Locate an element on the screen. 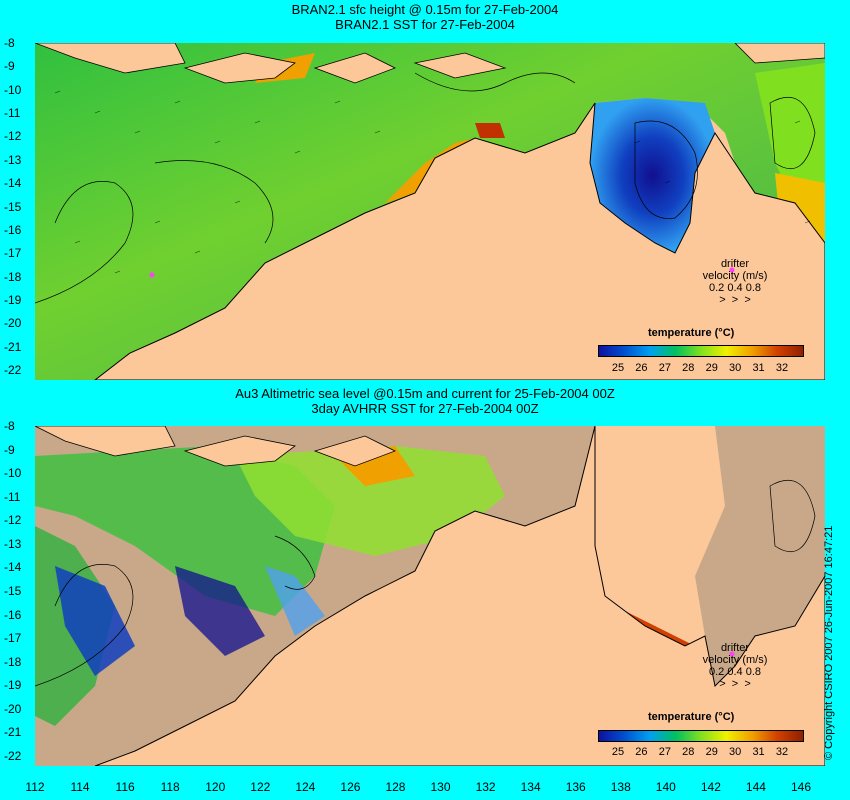 This screenshot has width=850, height=800. longitude-tick-label: 130 is located at coordinates (440, 787).